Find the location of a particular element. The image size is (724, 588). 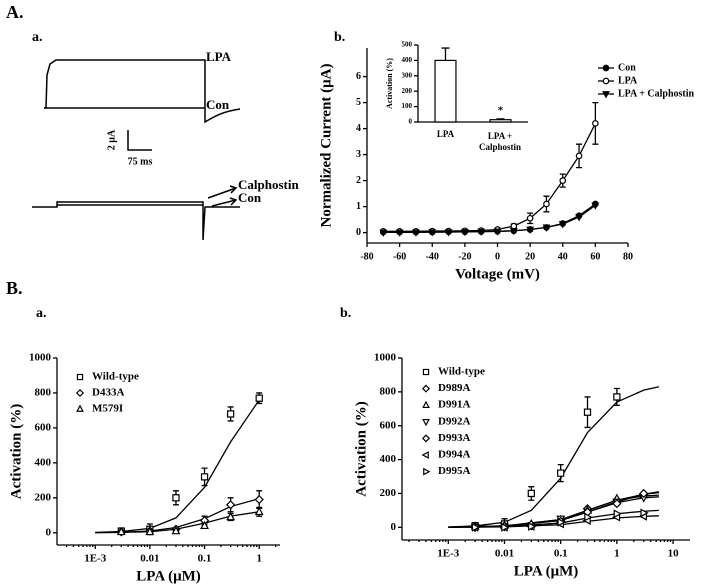

trace-lpa is located at coordinates (142, 91).